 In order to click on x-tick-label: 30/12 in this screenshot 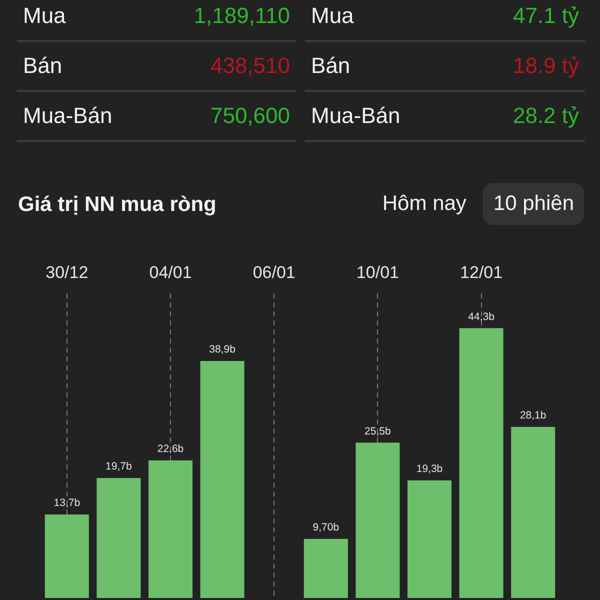, I will do `click(67, 272)`.